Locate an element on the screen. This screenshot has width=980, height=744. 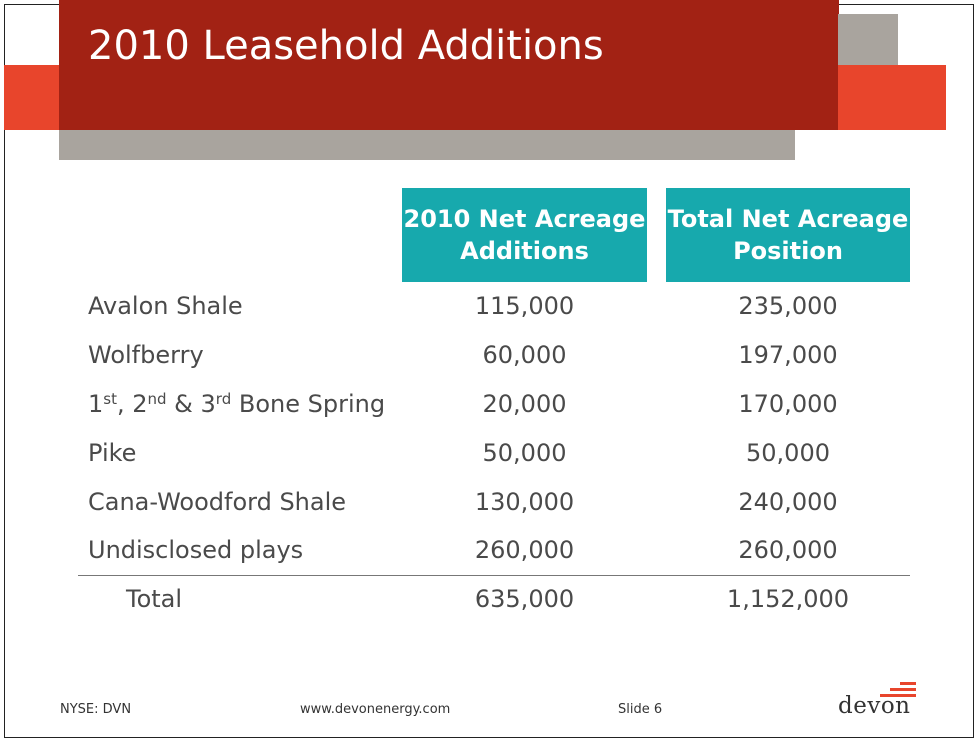
devon-logo: devon is located at coordinates (879, 700).